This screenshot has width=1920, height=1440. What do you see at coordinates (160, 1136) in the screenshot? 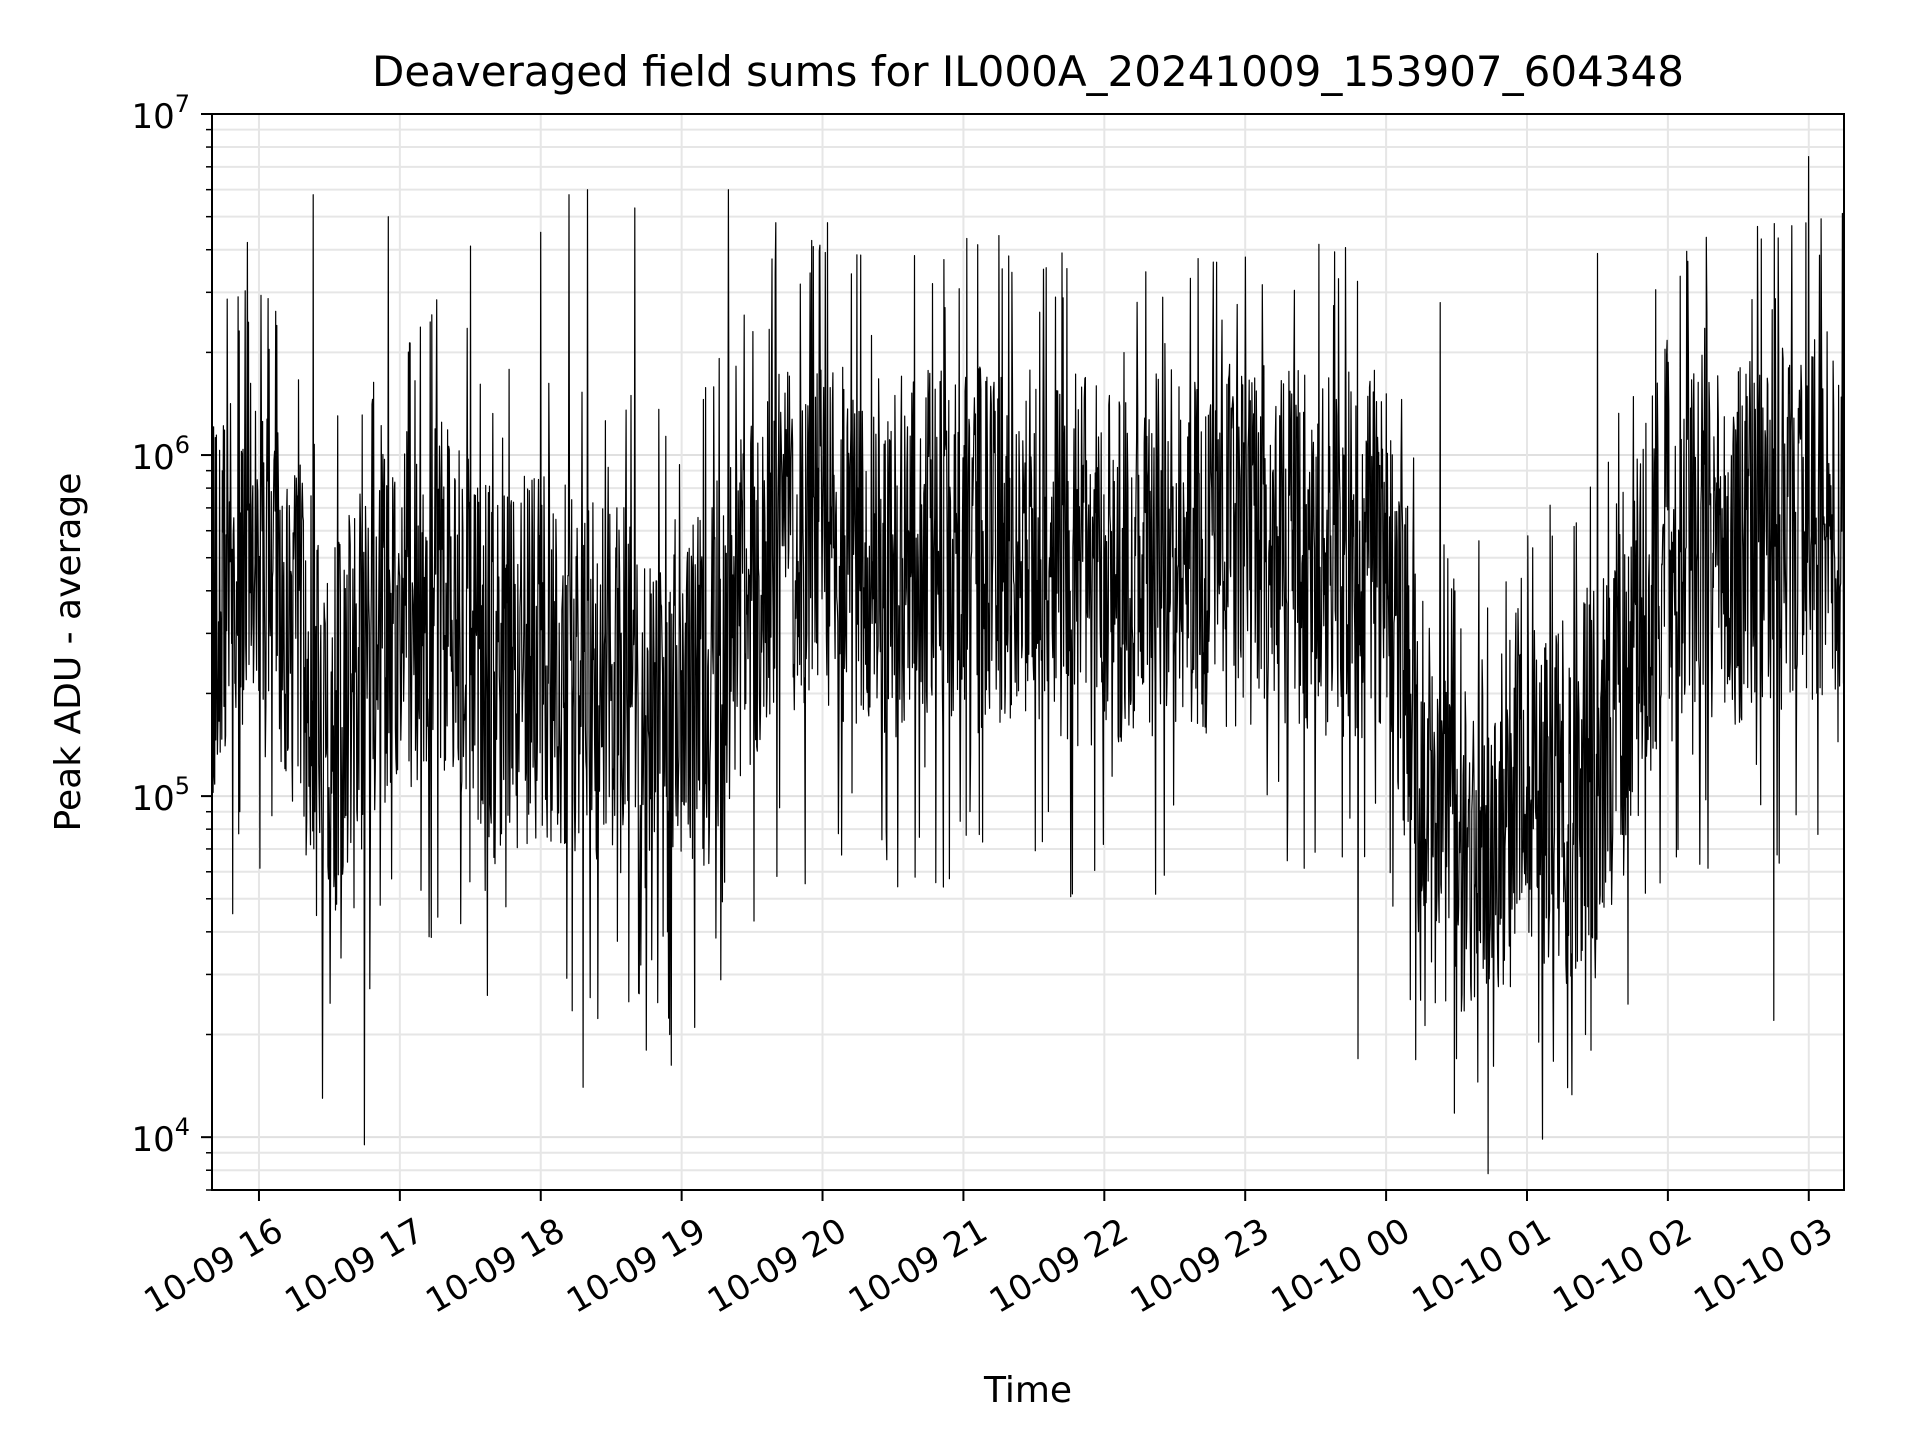
I see `y-tick-label: 10⁴` at bounding box center [160, 1136].